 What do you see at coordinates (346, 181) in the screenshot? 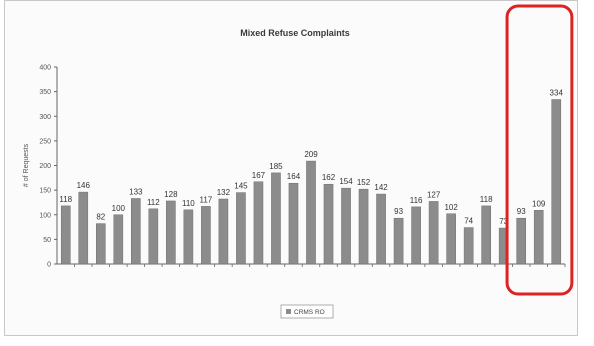
I see `bar-value-label: 154` at bounding box center [346, 181].